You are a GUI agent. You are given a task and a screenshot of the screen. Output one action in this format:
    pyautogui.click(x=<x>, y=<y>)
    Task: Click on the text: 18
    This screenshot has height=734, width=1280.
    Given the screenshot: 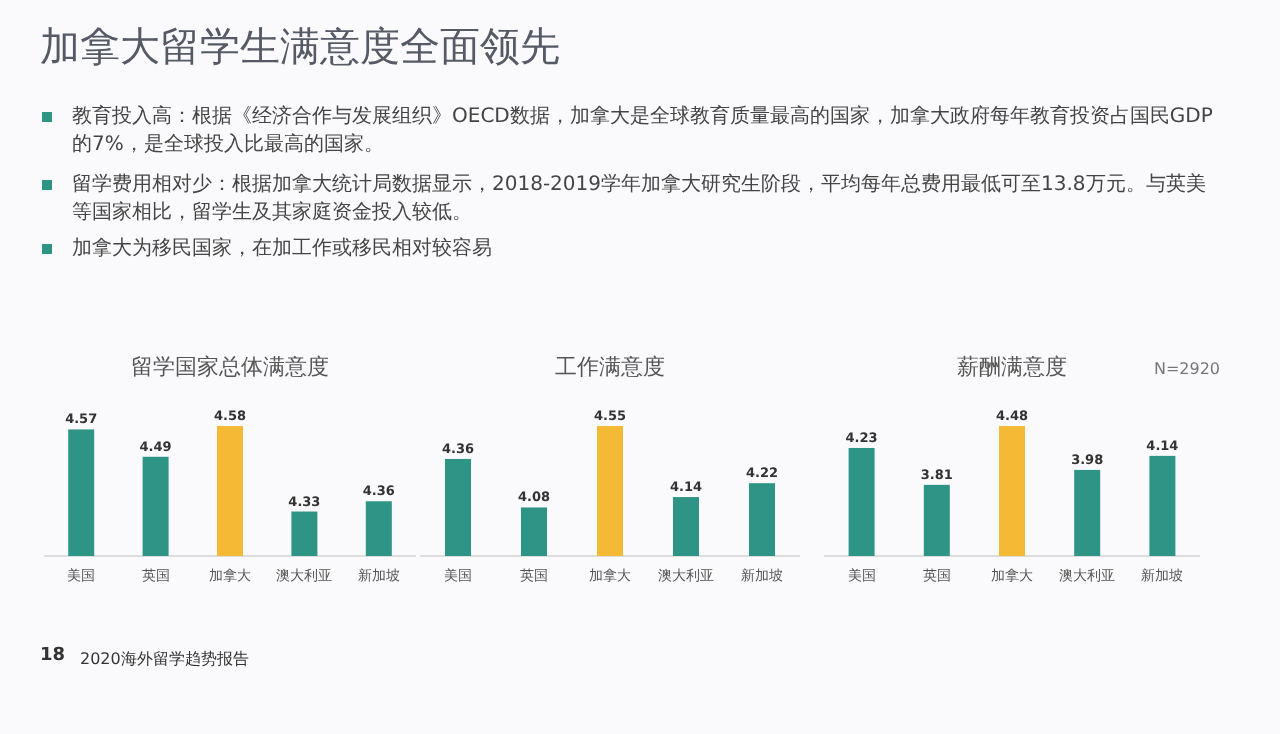 What is the action you would take?
    pyautogui.click(x=53, y=656)
    